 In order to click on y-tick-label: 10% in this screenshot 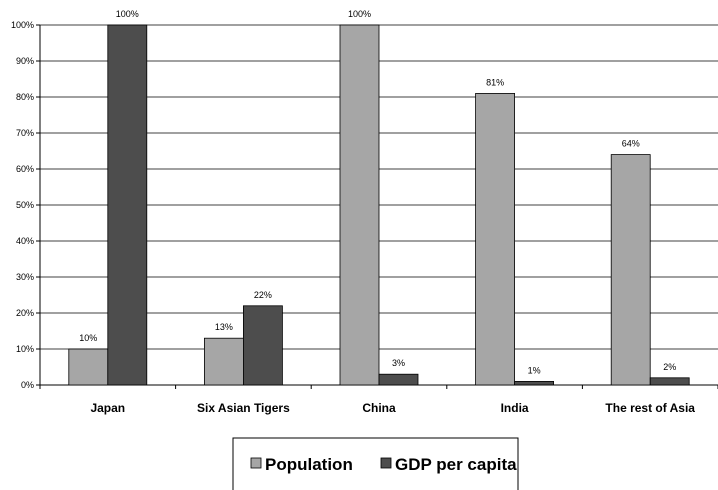, I will do `click(25, 349)`.